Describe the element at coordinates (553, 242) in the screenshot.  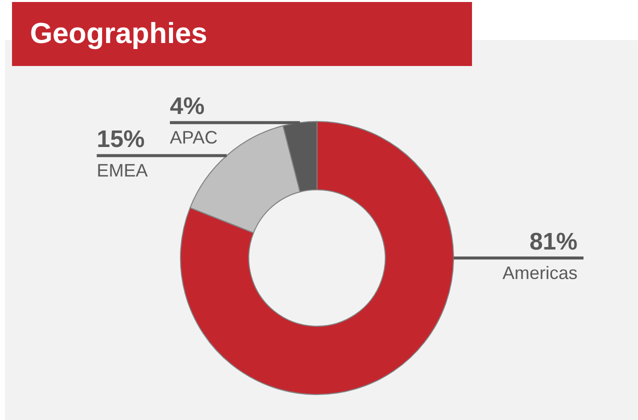
I see `data-label: 81%` at that location.